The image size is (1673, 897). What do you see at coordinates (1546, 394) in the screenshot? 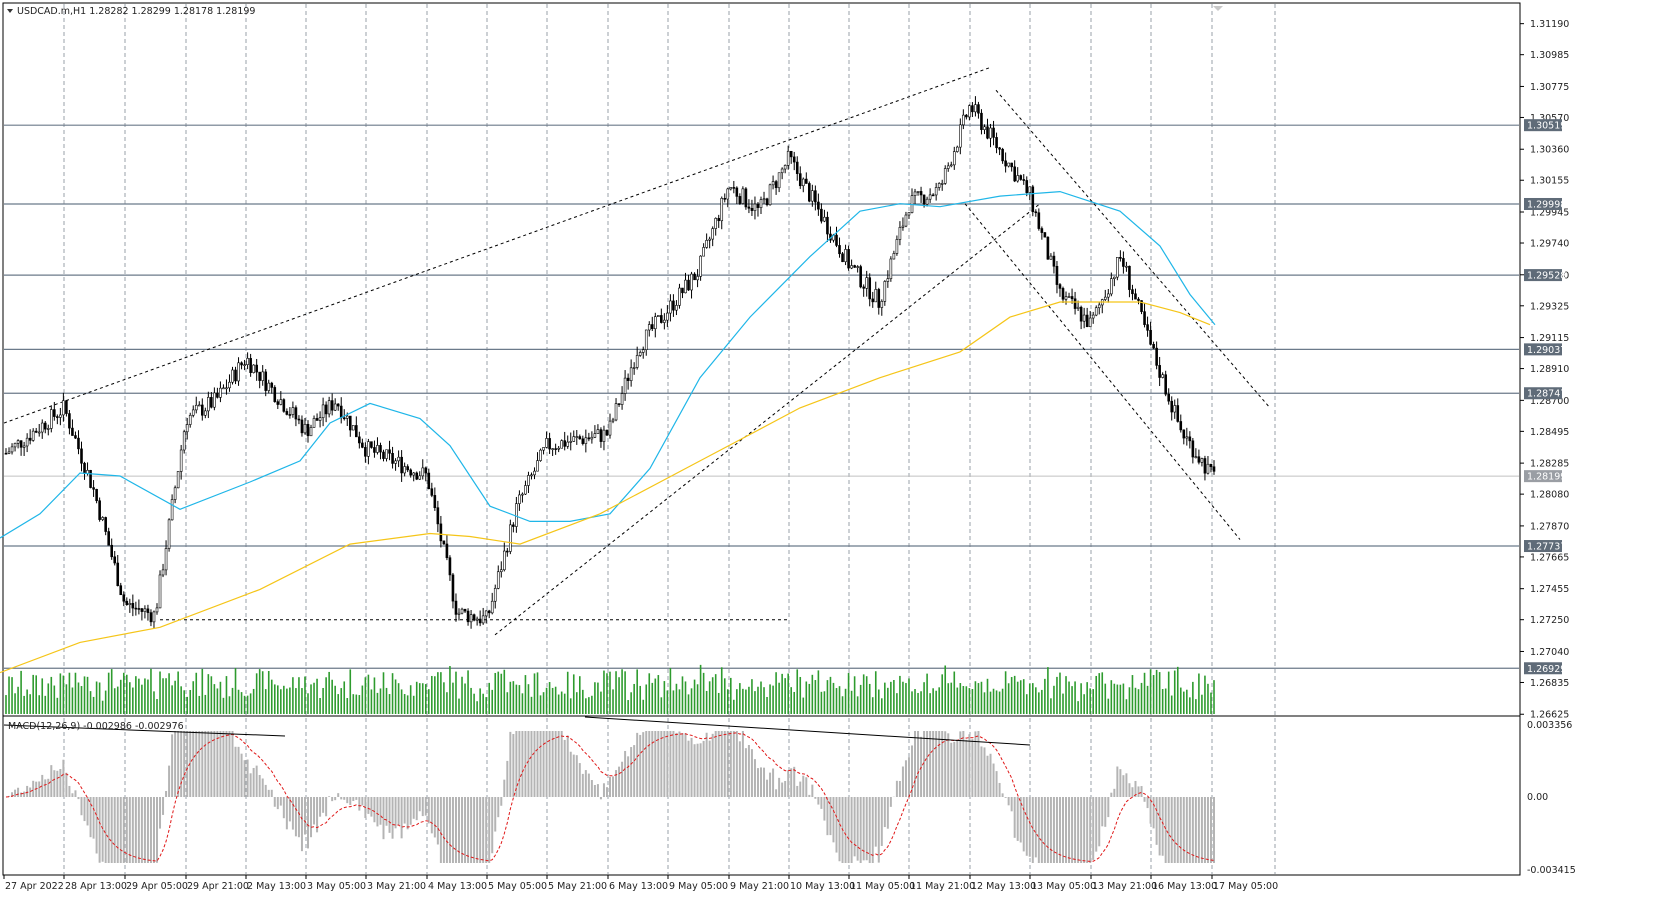
I see `price-tag-label: 1.28747` at bounding box center [1546, 394].